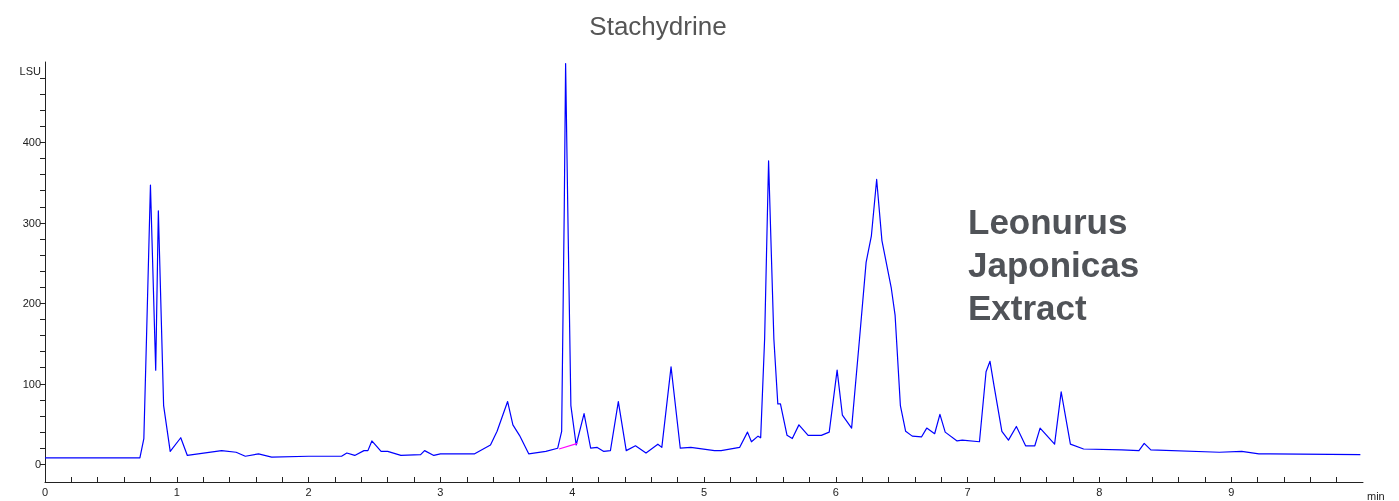 Image resolution: width=1399 pixels, height=501 pixels. What do you see at coordinates (31, 383) in the screenshot?
I see `y-tick-label: 100` at bounding box center [31, 383].